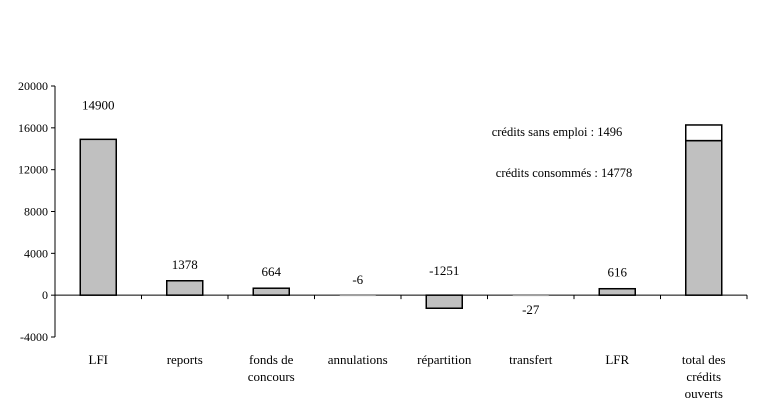  Describe the element at coordinates (36, 212) in the screenshot. I see `y-tick-label: 8000` at that location.